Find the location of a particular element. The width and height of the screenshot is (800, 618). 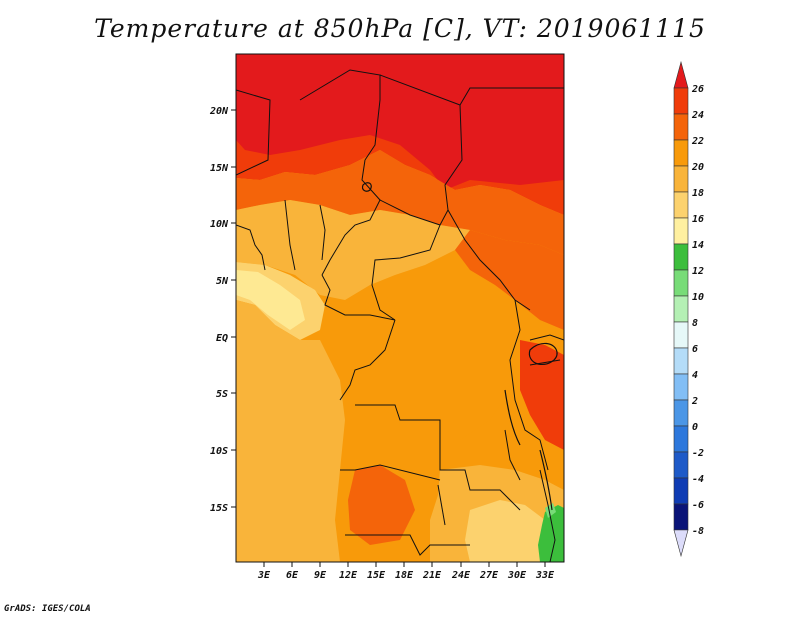

lakes is located at coordinates (459, 346).